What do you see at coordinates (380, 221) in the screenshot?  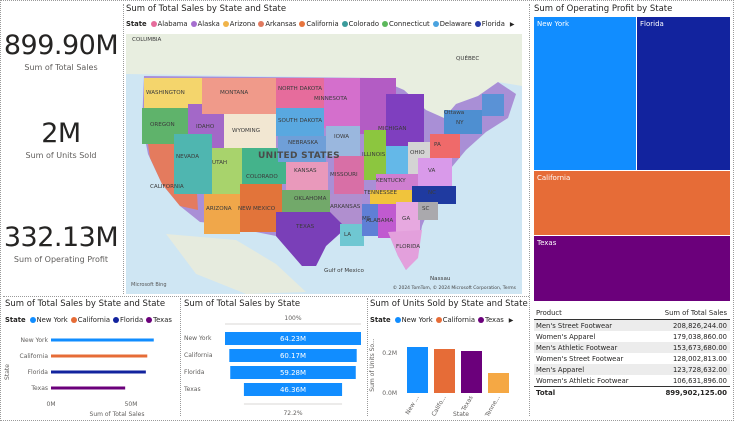 I see `map-label-alabama: ALABAMA` at bounding box center [380, 221].